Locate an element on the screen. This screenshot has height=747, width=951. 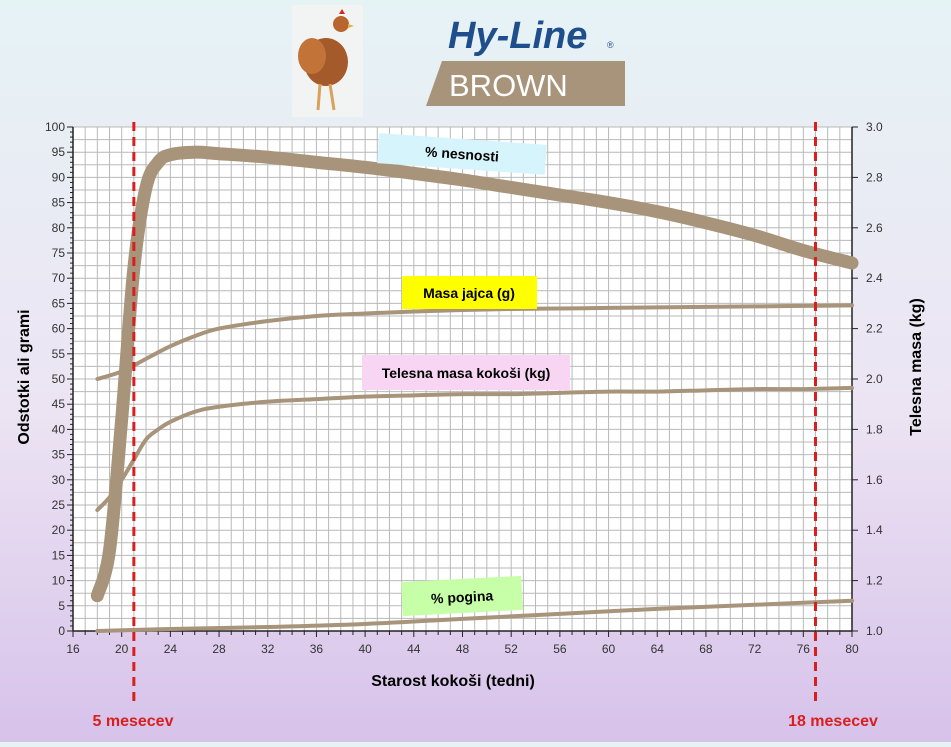
y-tick-label: 90 is located at coordinates (59, 177).